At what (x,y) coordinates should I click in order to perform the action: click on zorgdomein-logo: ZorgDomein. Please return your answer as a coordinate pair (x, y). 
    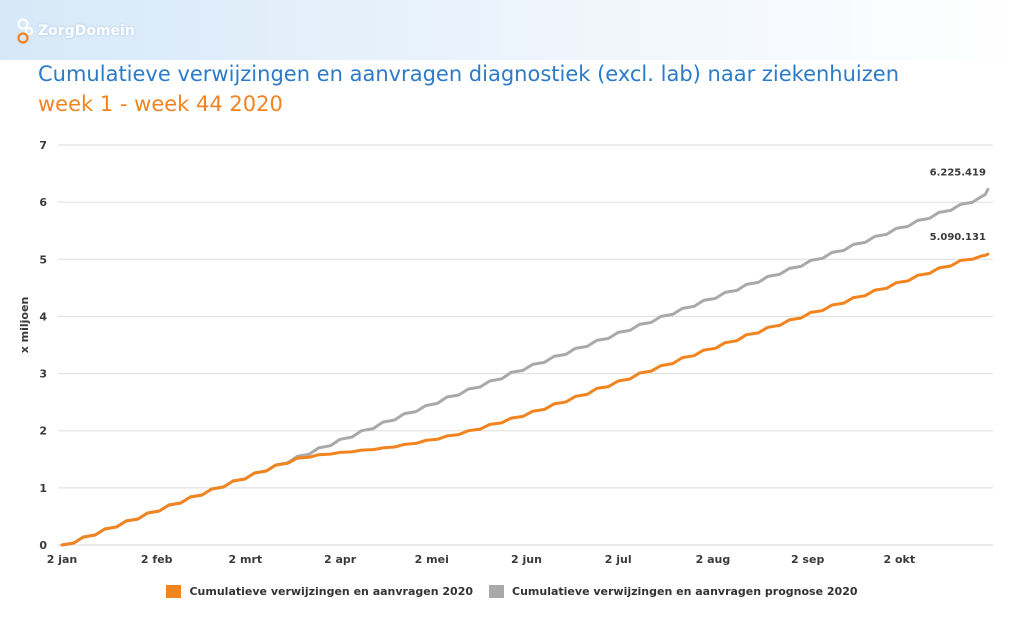
    Looking at the image, I should click on (75, 31).